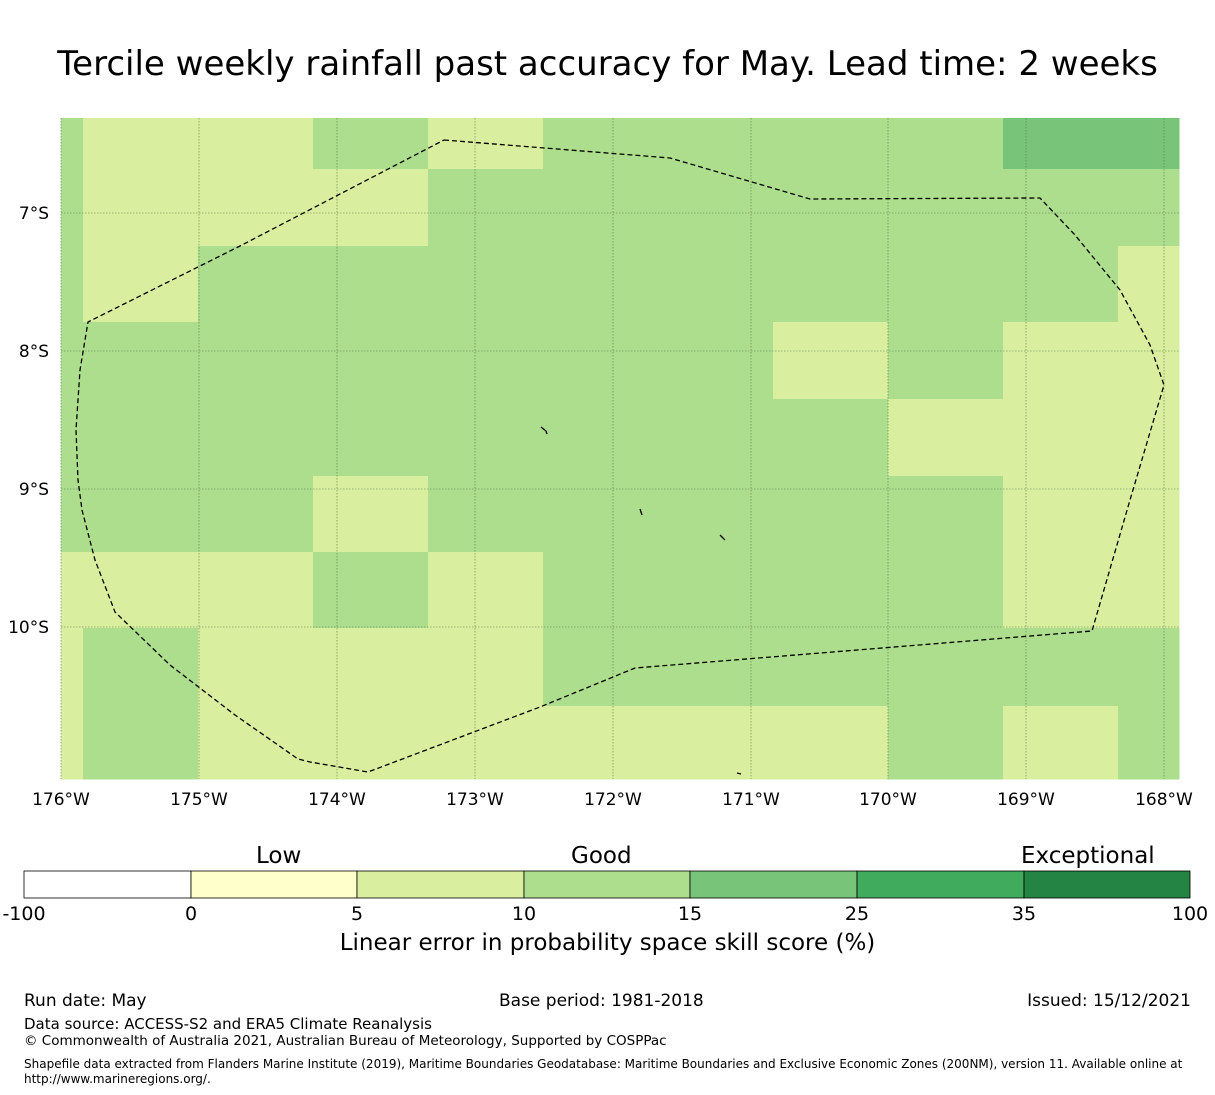  Describe the element at coordinates (888, 800) in the screenshot. I see `lon-tick-label: 170°W` at that location.